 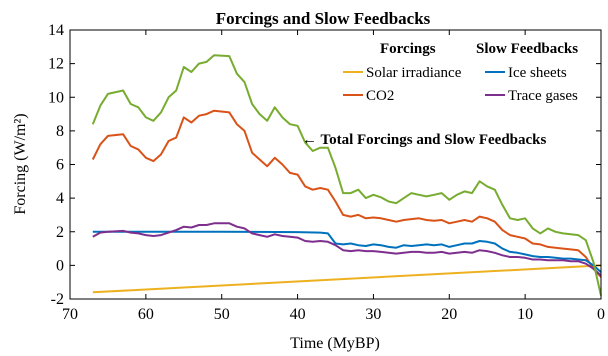 What do you see at coordinates (525, 314) in the screenshot?
I see `x-tick-label: 10` at bounding box center [525, 314].